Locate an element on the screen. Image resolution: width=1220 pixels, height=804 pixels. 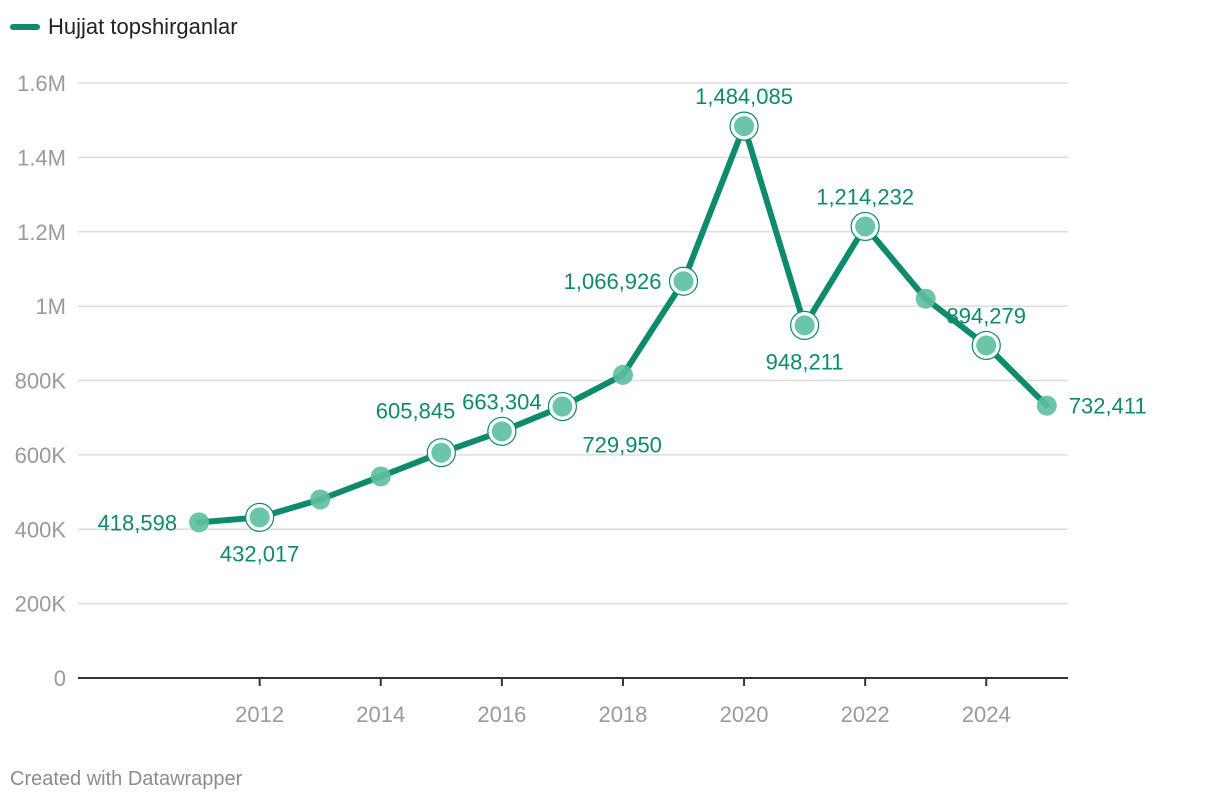
data-label: 729,950 is located at coordinates (622, 445).